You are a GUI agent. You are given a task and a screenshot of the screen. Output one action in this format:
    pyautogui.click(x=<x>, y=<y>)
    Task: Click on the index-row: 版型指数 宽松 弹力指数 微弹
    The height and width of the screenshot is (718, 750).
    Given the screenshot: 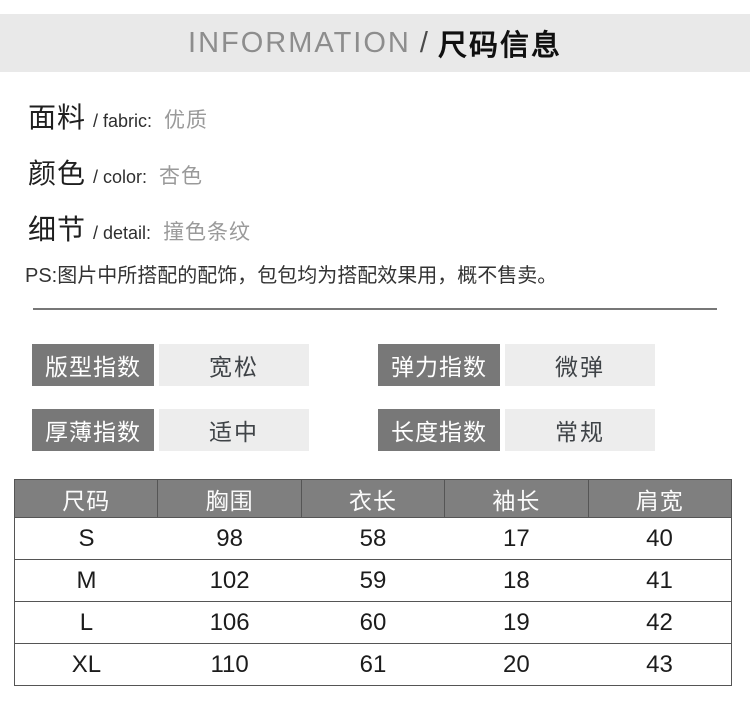 What is the action you would take?
    pyautogui.click(x=391, y=365)
    